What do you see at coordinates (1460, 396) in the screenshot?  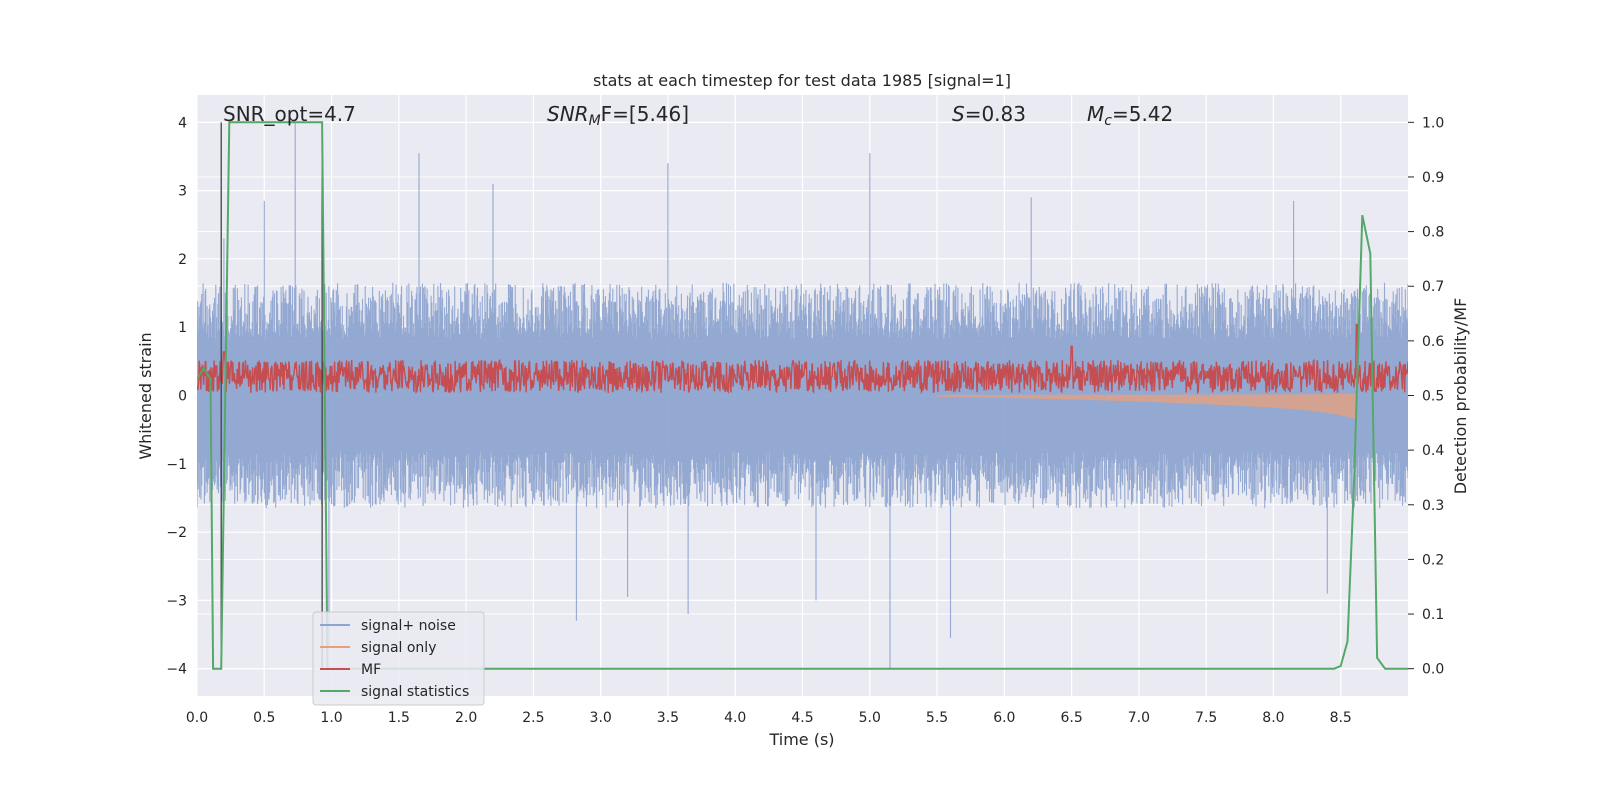 I see `y2-axis-label: Detection probability/MF` at bounding box center [1460, 396].